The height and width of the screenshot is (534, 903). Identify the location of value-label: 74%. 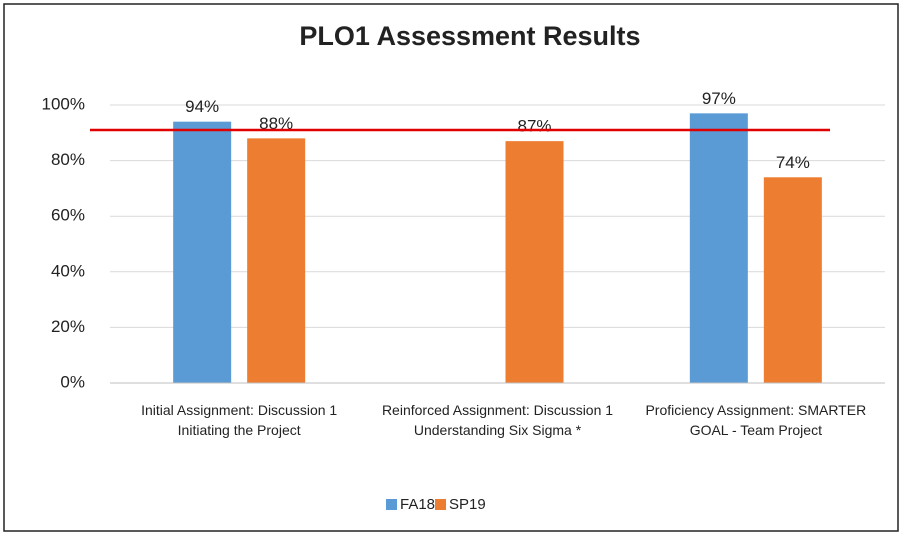
(793, 162).